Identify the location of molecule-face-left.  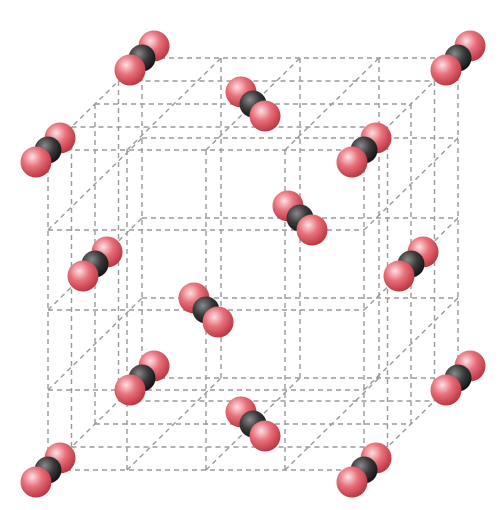
(95, 264).